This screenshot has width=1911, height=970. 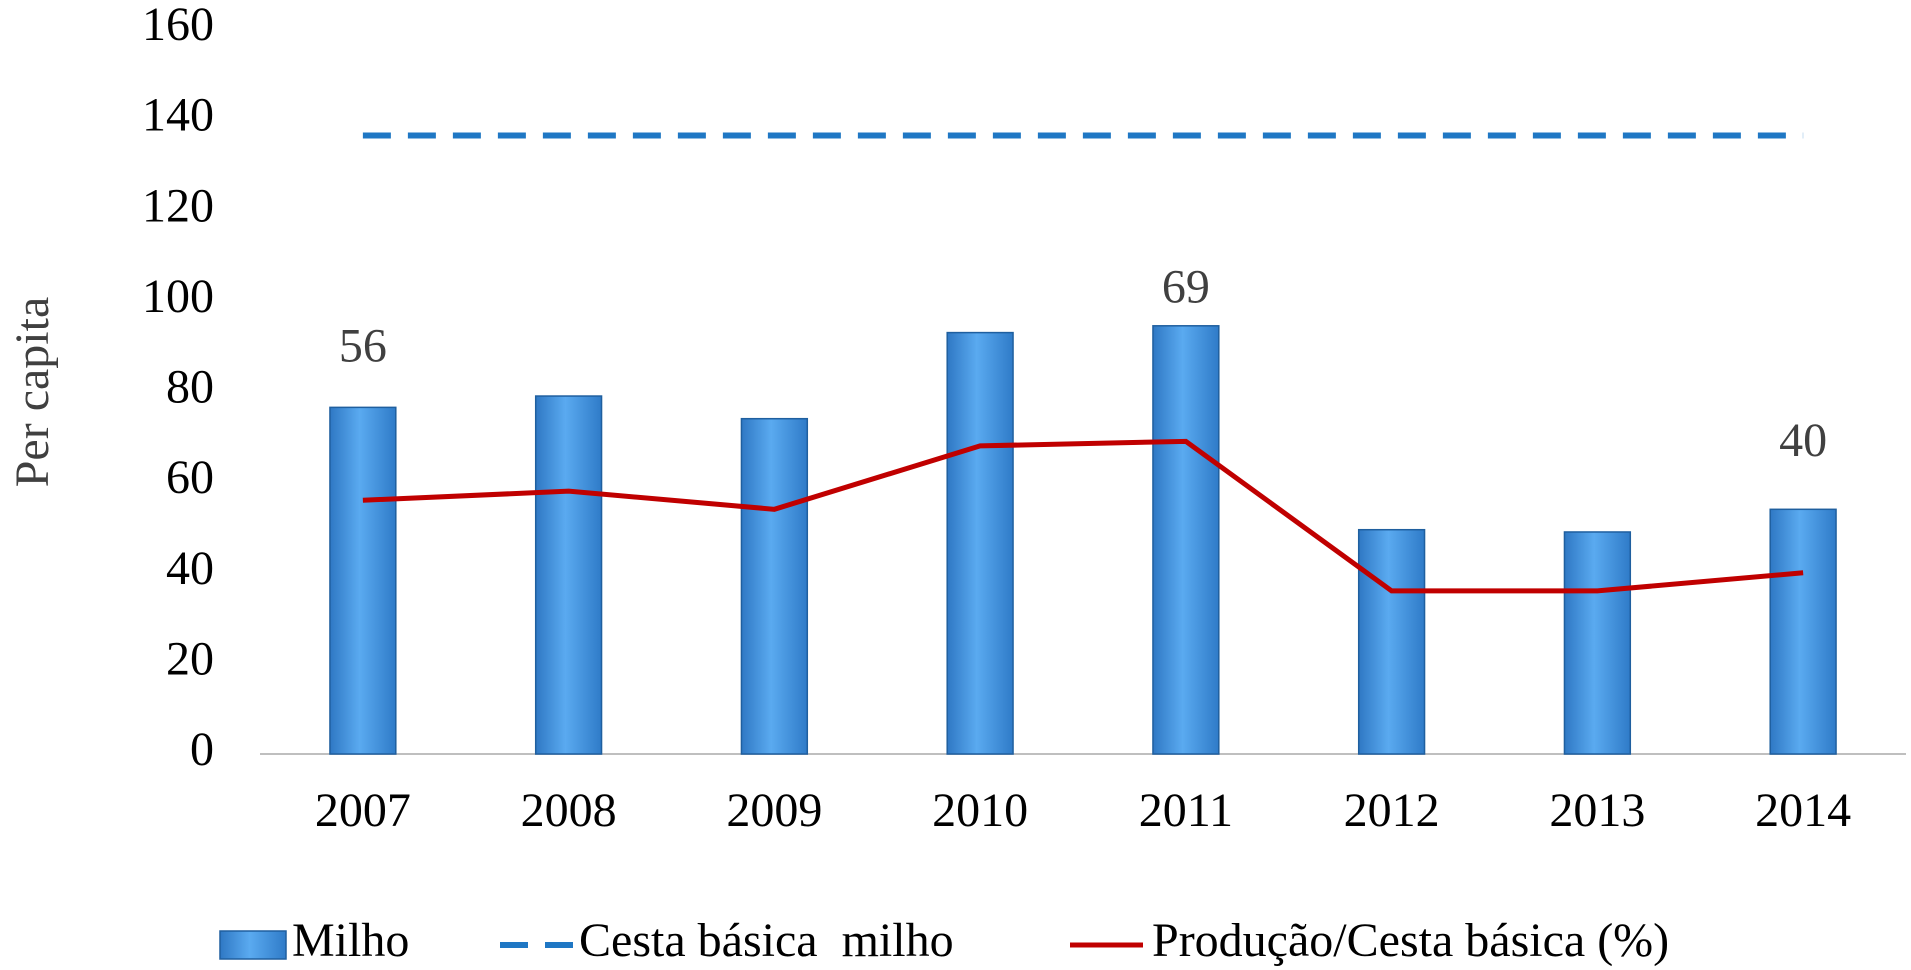 What do you see at coordinates (190, 387) in the screenshot?
I see `y-tick-label: 80` at bounding box center [190, 387].